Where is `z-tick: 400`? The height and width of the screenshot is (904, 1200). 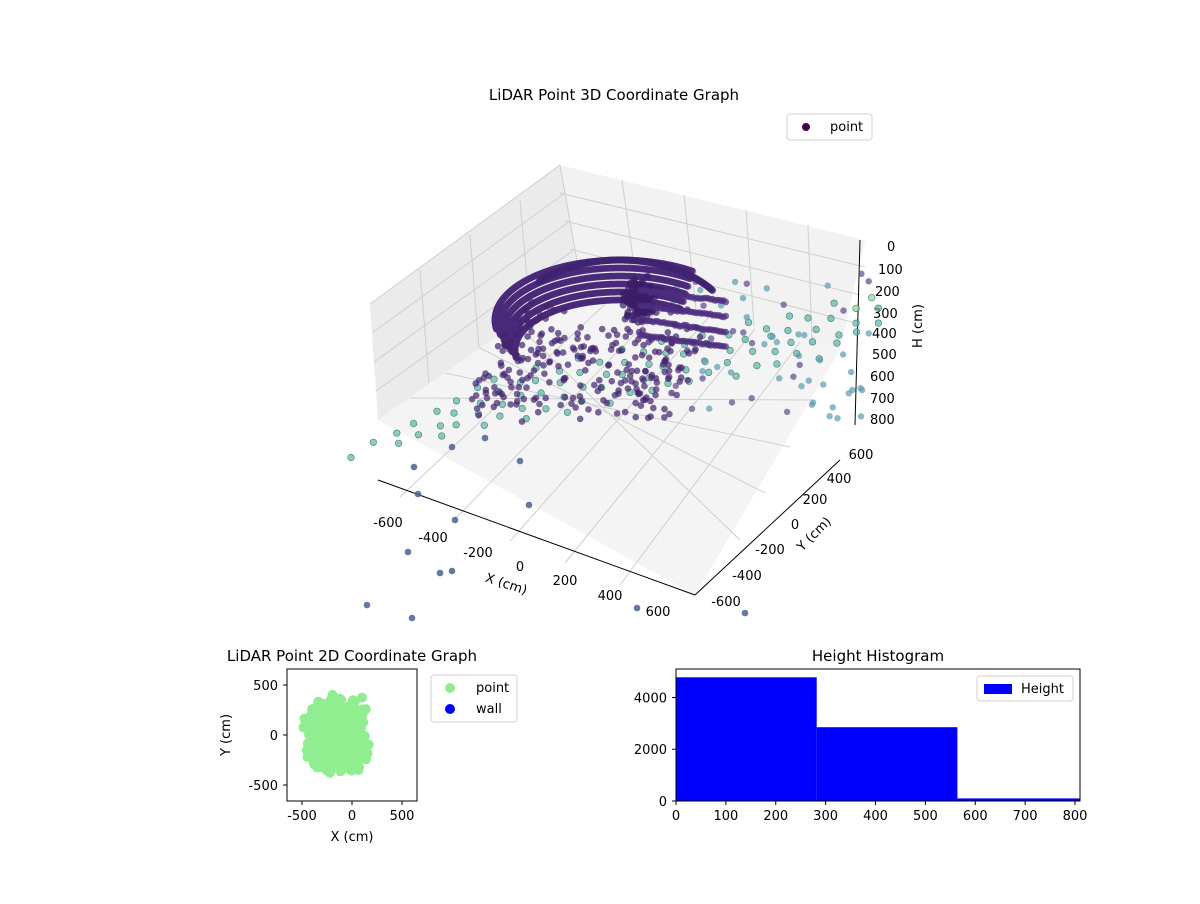 z-tick: 400 is located at coordinates (884, 334).